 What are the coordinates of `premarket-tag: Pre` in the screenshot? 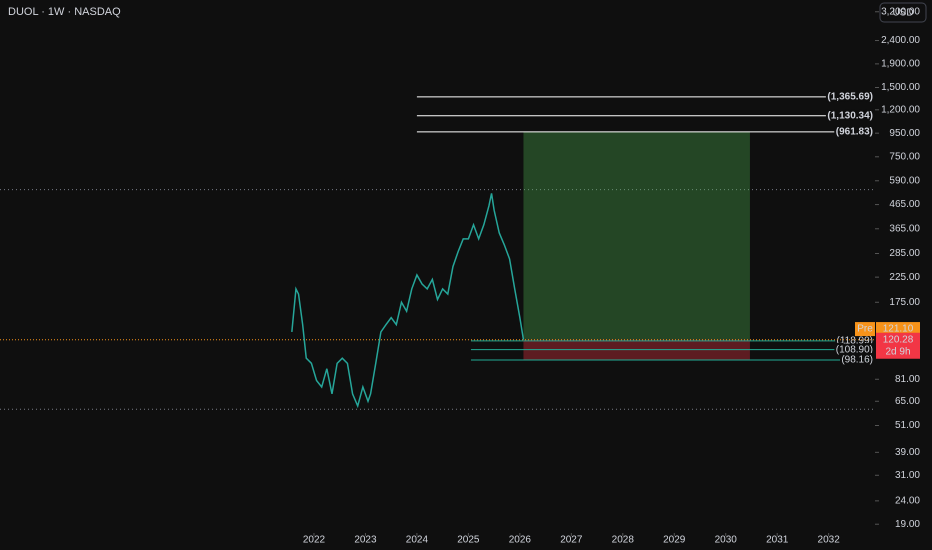 It's located at (865, 329).